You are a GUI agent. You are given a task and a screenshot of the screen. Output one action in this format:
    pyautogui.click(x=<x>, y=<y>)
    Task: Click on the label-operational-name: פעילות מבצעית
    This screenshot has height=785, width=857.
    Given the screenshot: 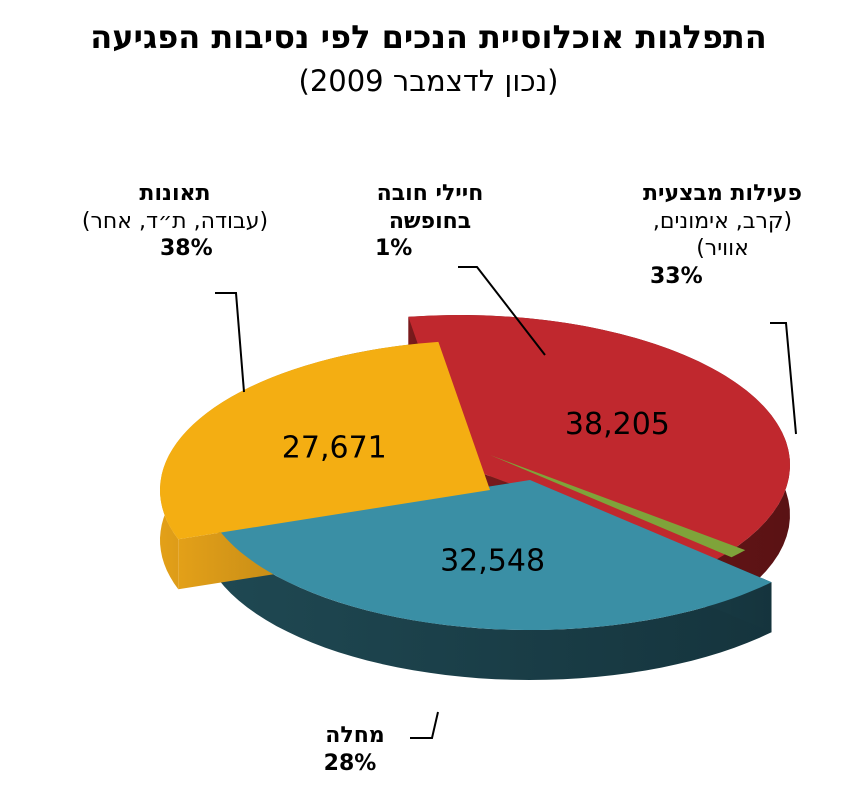 What is the action you would take?
    pyautogui.click(x=722, y=193)
    